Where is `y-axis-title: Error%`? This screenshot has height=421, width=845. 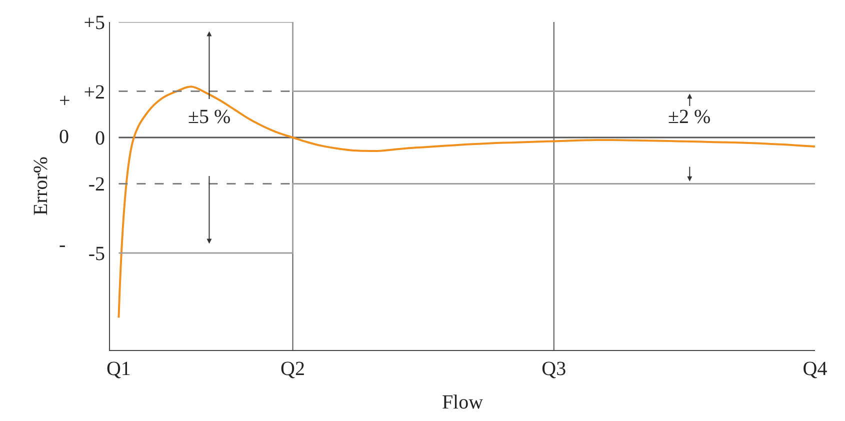 y-axis-title: Error% is located at coordinates (41, 186).